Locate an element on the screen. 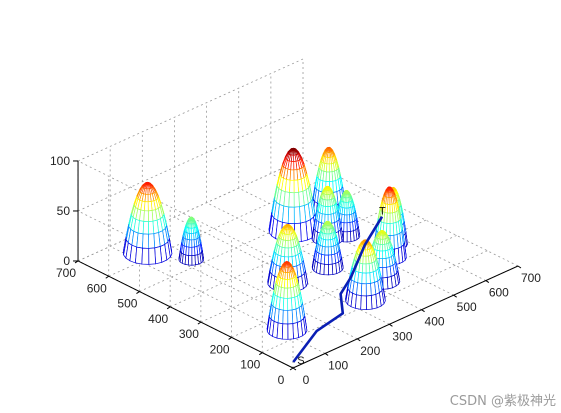 This screenshot has width=561, height=413. x-tick-label: 600 is located at coordinates (499, 293).